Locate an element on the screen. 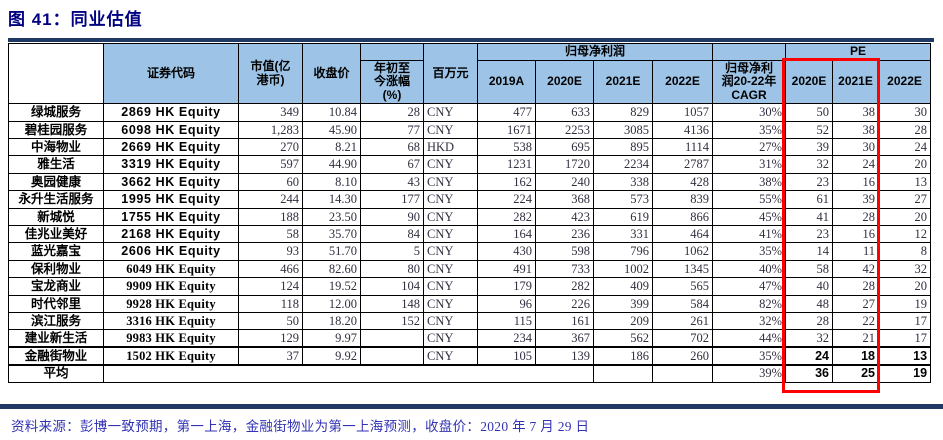  header-market-cap: 市值(亿 港币) is located at coordinates (270, 73).